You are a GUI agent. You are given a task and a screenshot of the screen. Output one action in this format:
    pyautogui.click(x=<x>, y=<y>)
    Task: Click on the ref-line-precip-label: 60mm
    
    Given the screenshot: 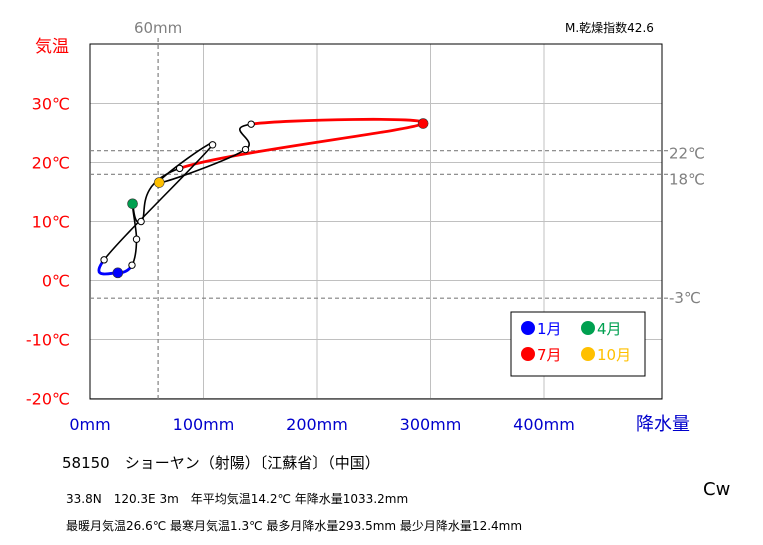 What is the action you would take?
    pyautogui.click(x=158, y=28)
    